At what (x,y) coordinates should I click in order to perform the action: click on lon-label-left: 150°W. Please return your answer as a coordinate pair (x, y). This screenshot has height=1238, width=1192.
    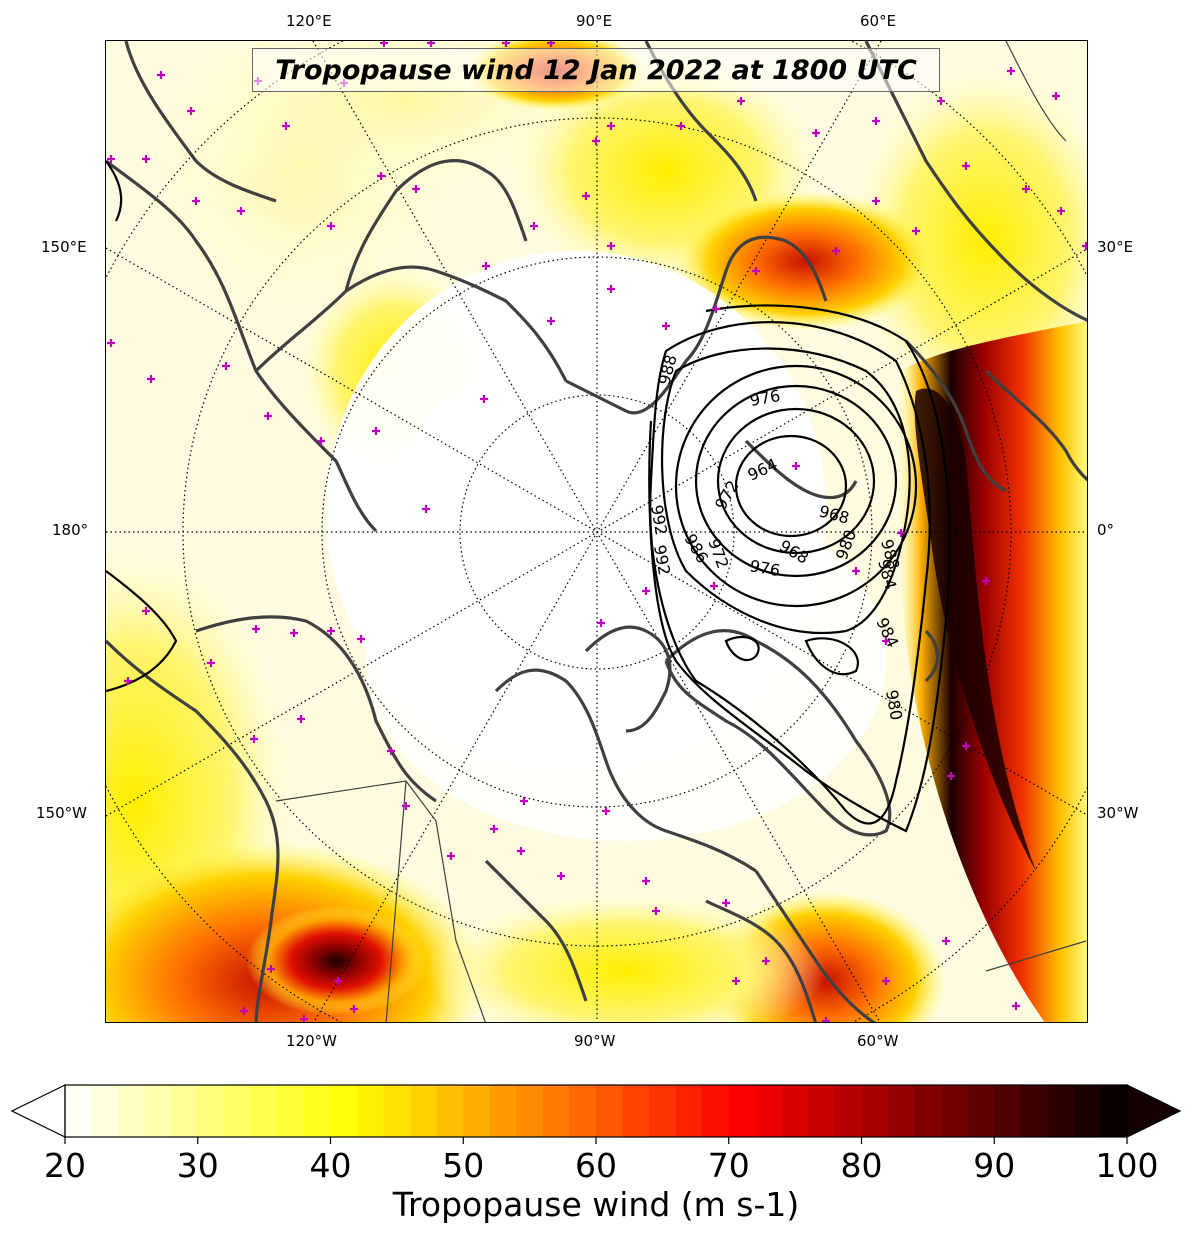
    Looking at the image, I should click on (61, 813).